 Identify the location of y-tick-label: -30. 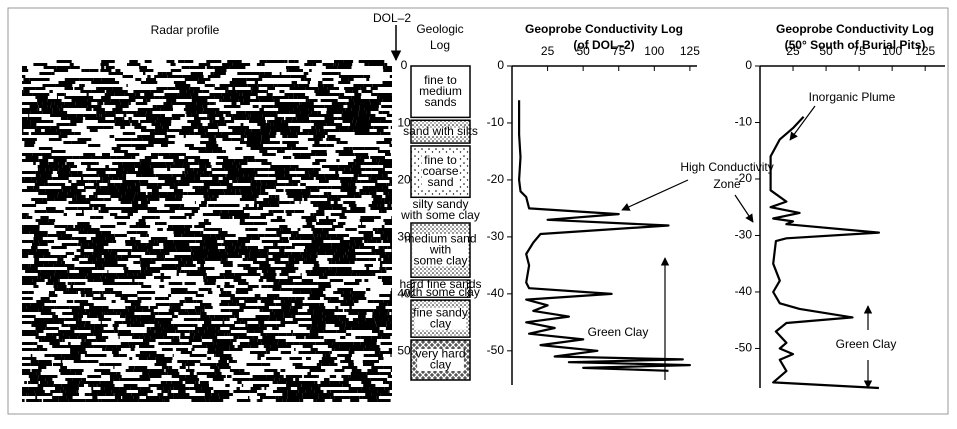
(744, 235).